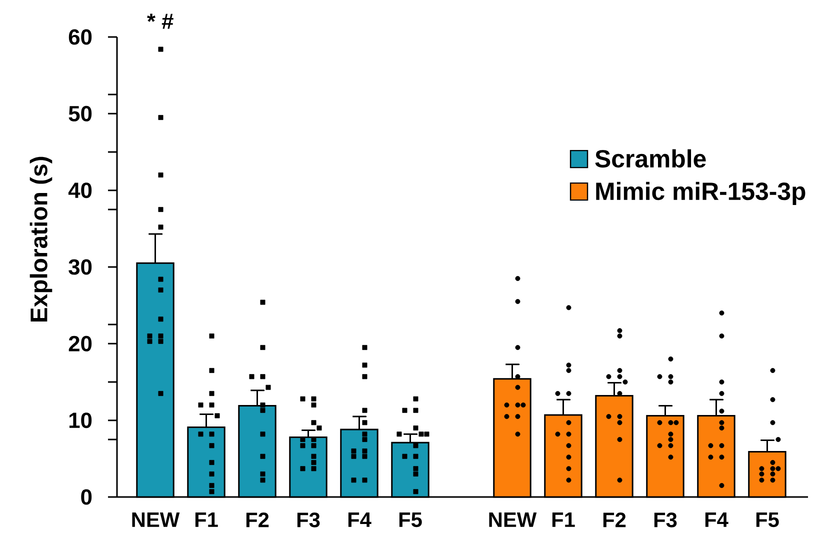  What do you see at coordinates (80, 37) in the screenshot?
I see `y-tick-label: 60` at bounding box center [80, 37].